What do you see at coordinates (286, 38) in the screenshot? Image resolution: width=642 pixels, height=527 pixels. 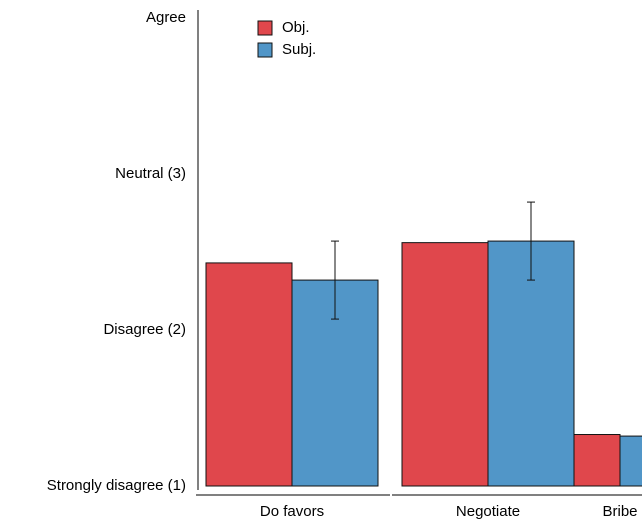 I see `legend: Obj. Subj.` at bounding box center [286, 38].